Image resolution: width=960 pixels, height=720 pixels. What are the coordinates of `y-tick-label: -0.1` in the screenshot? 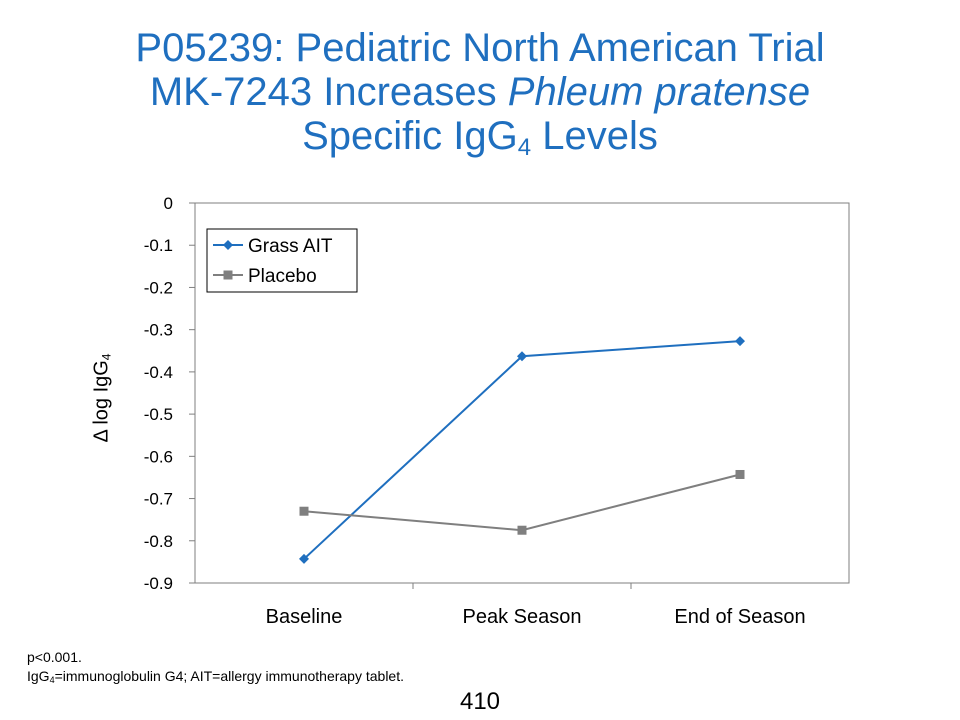 It's located at (158, 245).